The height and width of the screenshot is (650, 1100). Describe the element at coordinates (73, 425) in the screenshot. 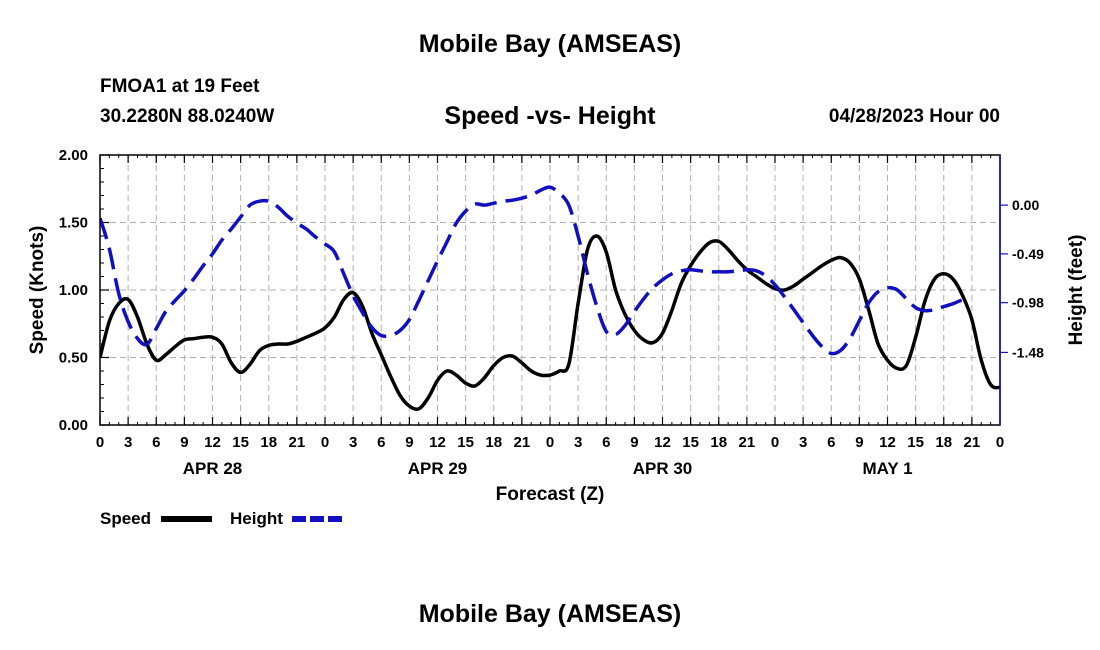

I see `y-tick-label: 0.00` at that location.